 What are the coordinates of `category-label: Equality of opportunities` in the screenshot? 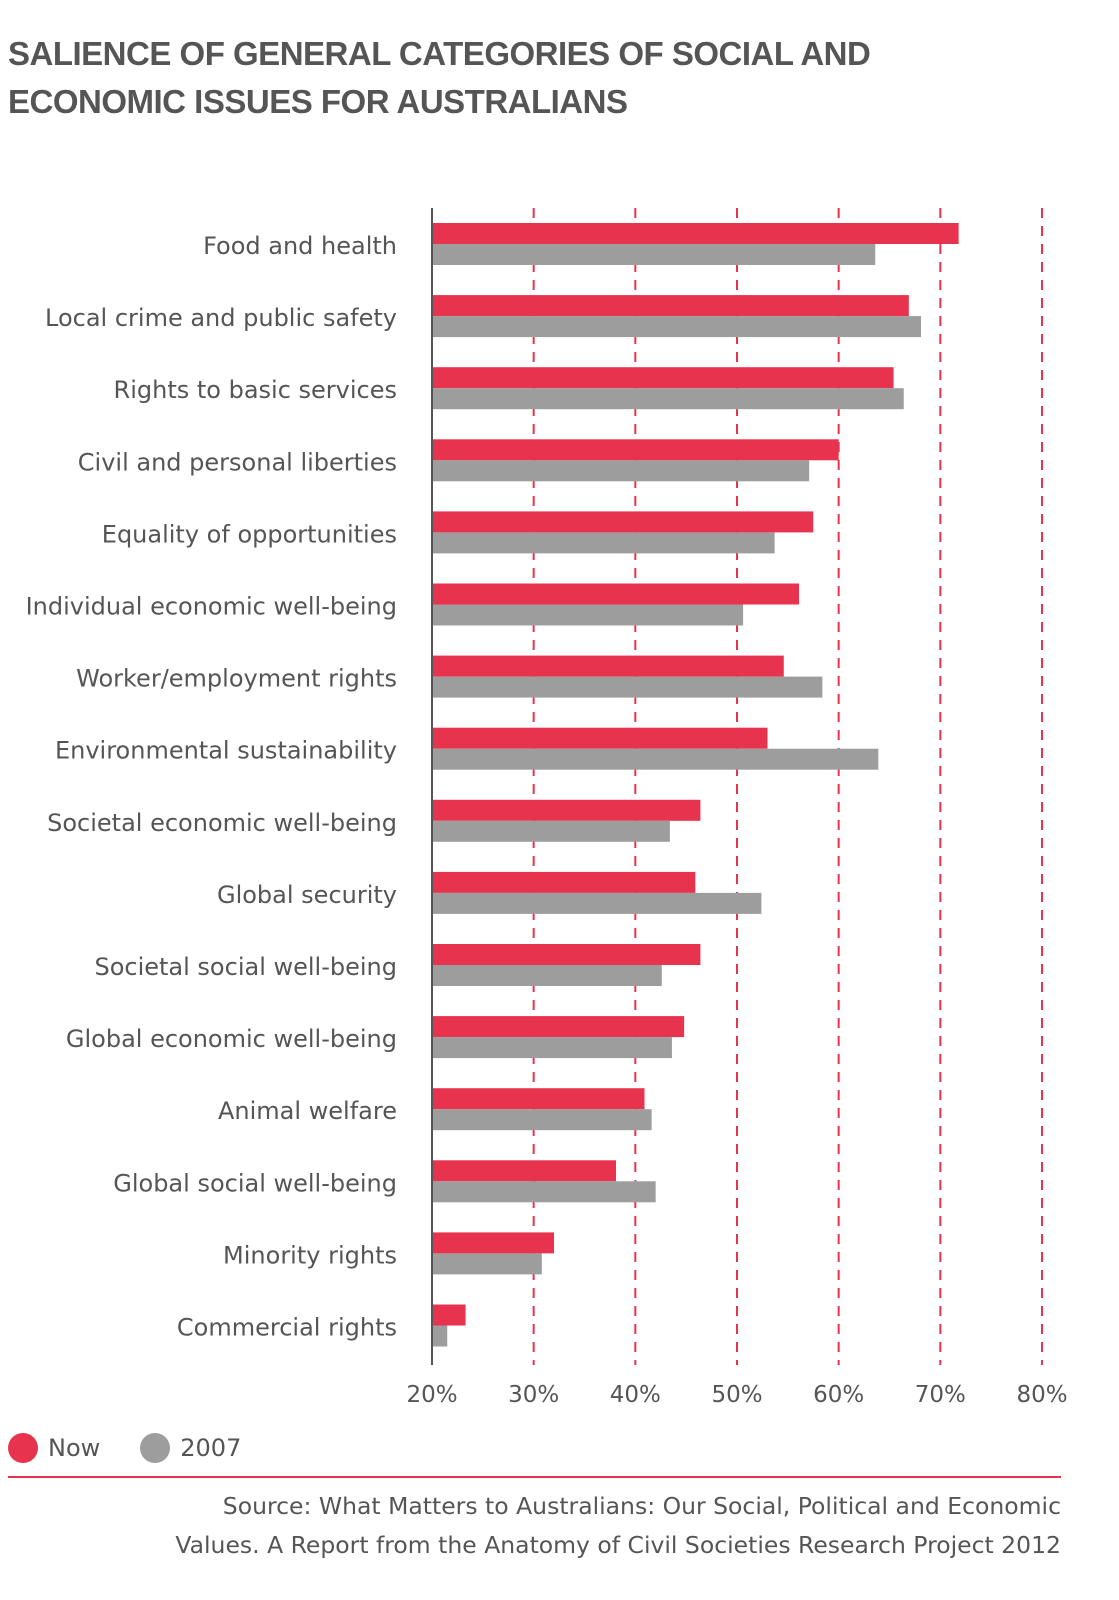 It's located at (249, 534).